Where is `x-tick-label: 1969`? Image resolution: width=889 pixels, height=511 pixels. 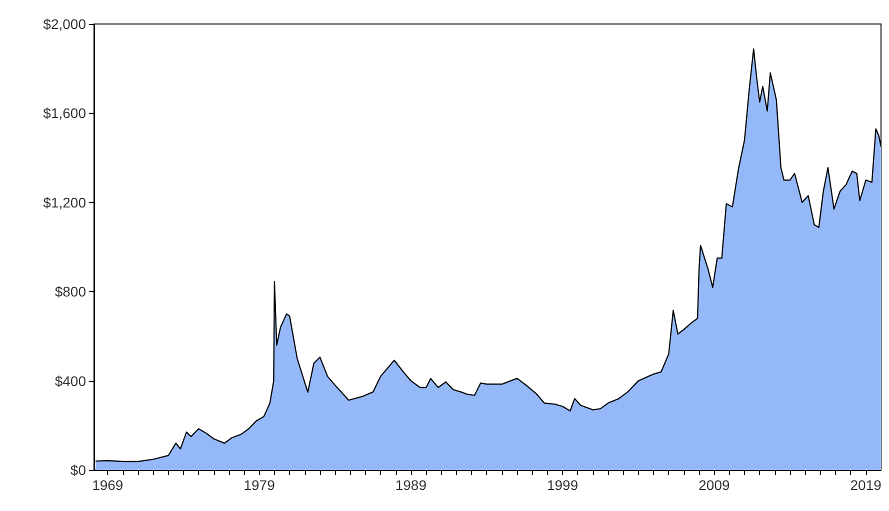
x-tick-label: 1969 is located at coordinates (108, 485).